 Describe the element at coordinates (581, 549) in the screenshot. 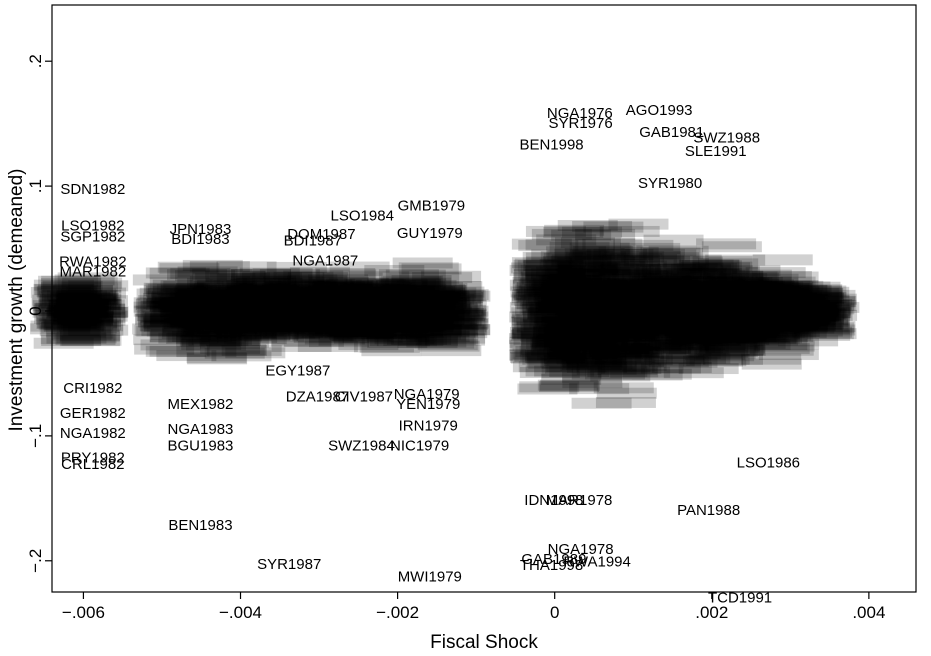

I see `point-label: NGA1978` at that location.